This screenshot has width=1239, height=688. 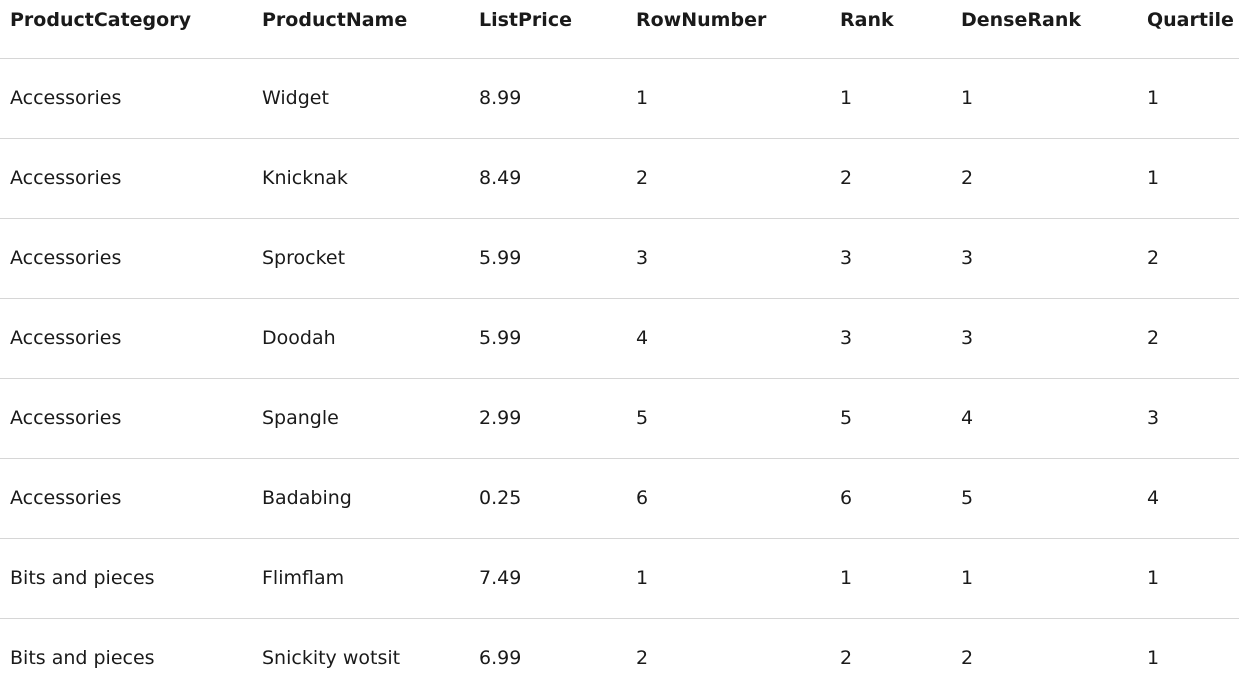 I want to click on cell-productname: Sprocket, so click(x=360, y=258).